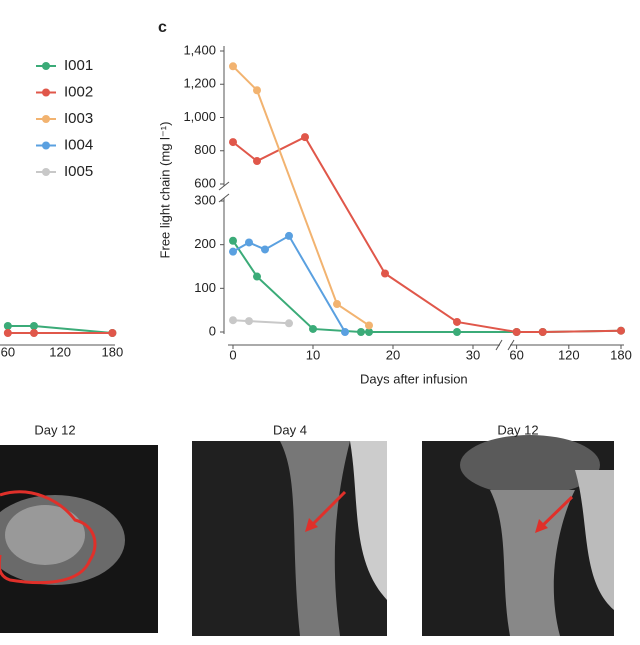 The height and width of the screenshot is (645, 640). Describe the element at coordinates (290, 429) in the screenshot. I see `image-label: Day 4` at that location.